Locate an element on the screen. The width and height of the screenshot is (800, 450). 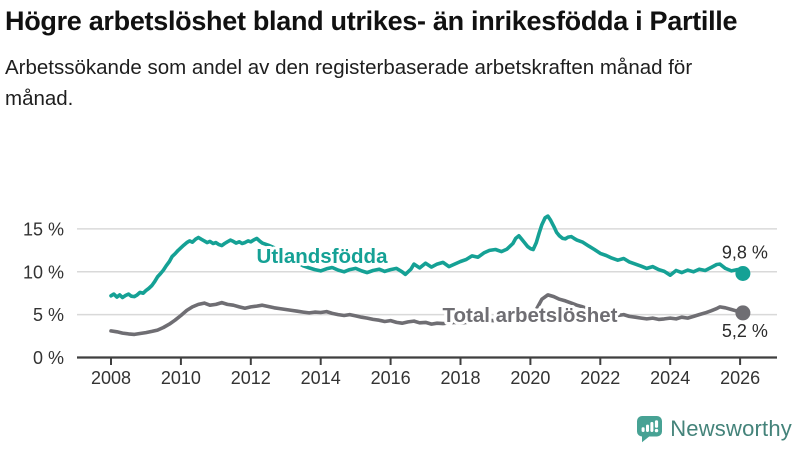
newsworthy-brand: Newsworthy is located at coordinates (714, 428).